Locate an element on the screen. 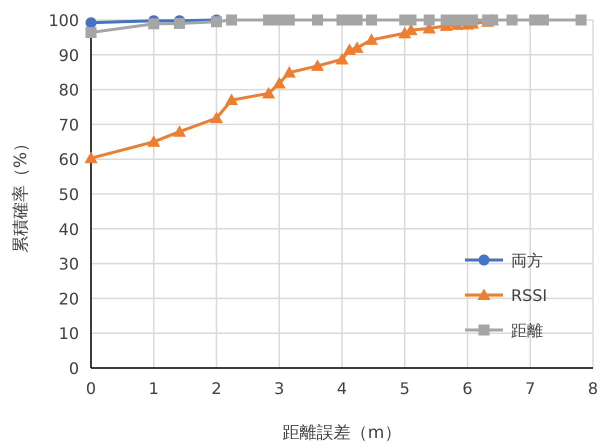  x-tick-label: 4 is located at coordinates (342, 388).